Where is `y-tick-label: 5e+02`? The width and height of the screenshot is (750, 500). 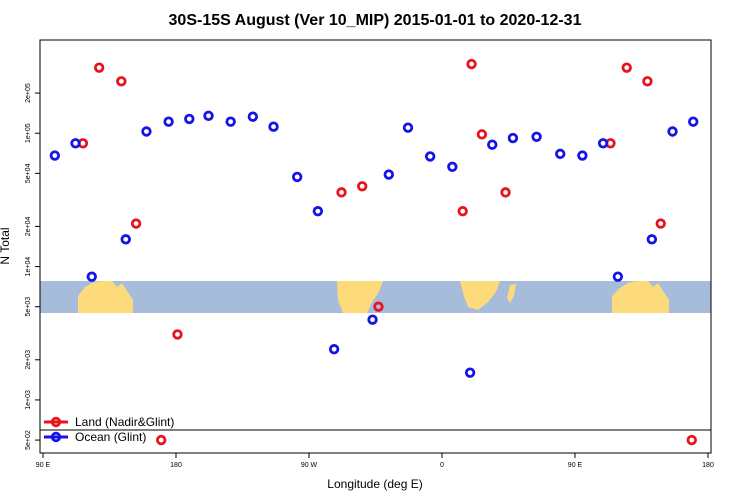
y-tick-label: 5e+02 is located at coordinates (28, 440).